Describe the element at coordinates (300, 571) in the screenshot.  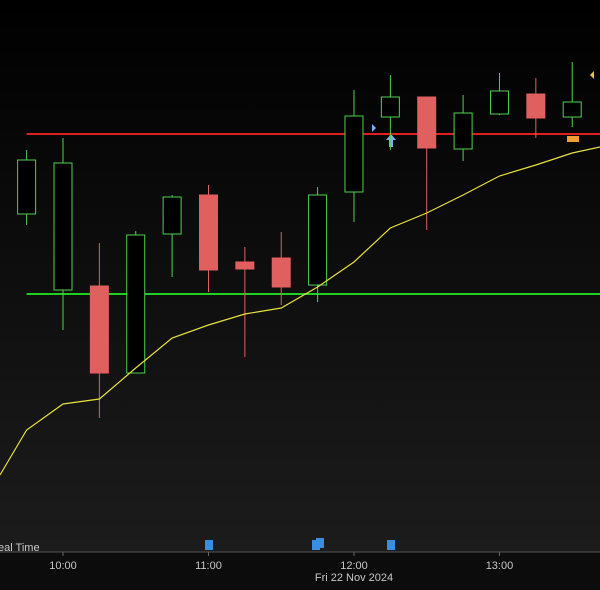
I see `axis-background` at that location.